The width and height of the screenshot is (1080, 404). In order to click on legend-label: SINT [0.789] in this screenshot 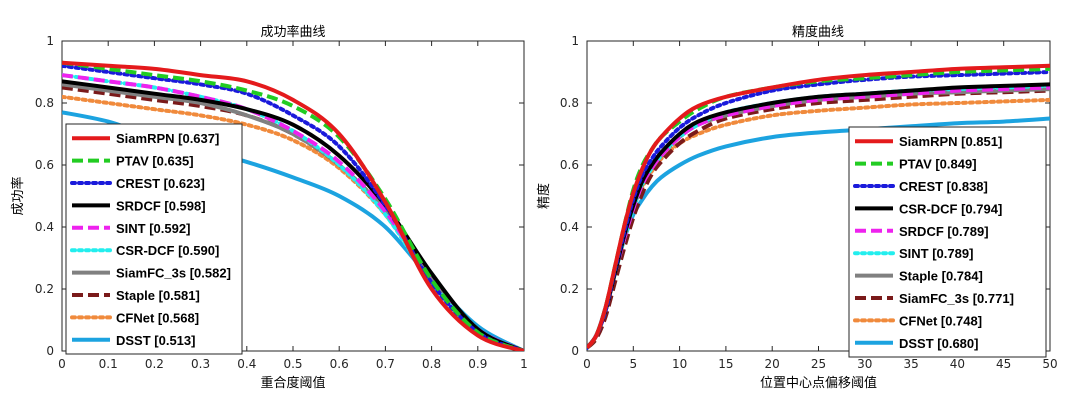, I will do `click(936, 253)`.